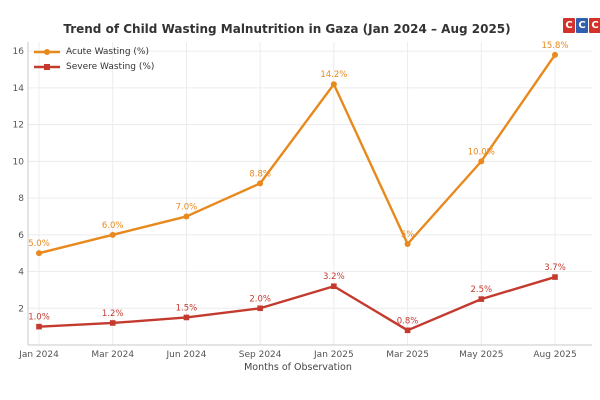  What do you see at coordinates (555, 268) in the screenshot?
I see `data-point-label: 3.7%` at bounding box center [555, 268].